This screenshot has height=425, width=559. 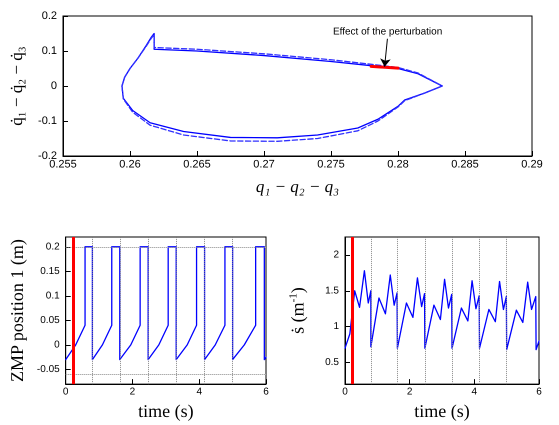 What do you see at coordinates (298, 310) in the screenshot?
I see `y-axis-title: ṡ (m-1)` at bounding box center [298, 310].